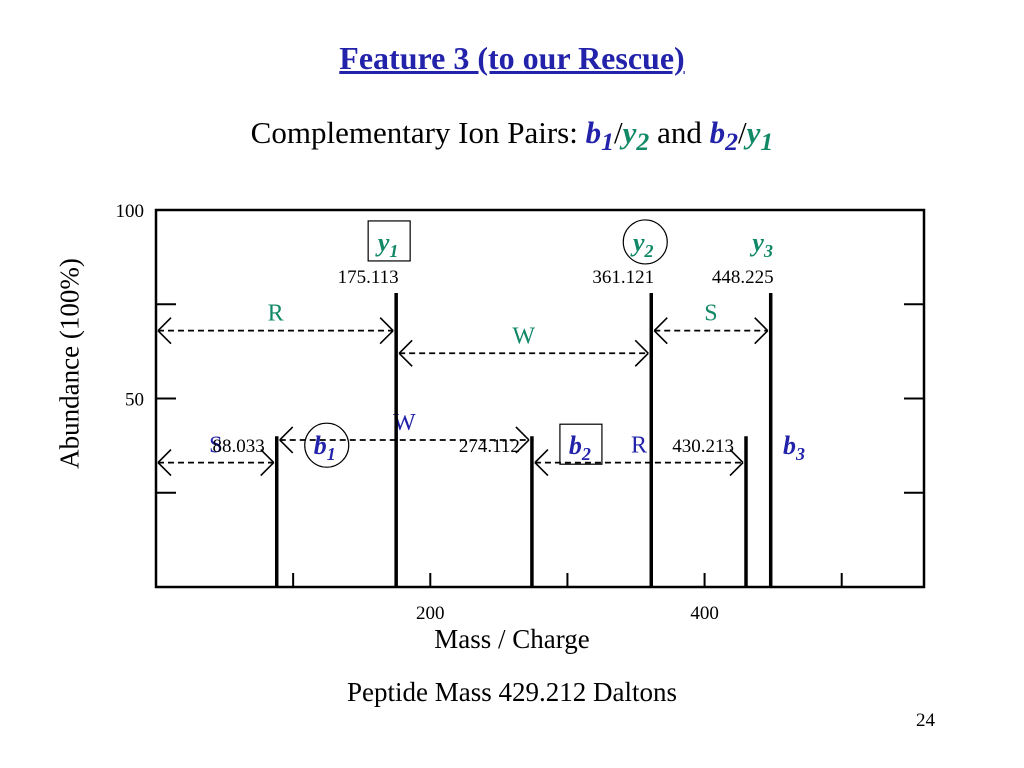 This screenshot has width=1024, height=768. I want to click on ion-label-y3: y3, so click(761, 244).